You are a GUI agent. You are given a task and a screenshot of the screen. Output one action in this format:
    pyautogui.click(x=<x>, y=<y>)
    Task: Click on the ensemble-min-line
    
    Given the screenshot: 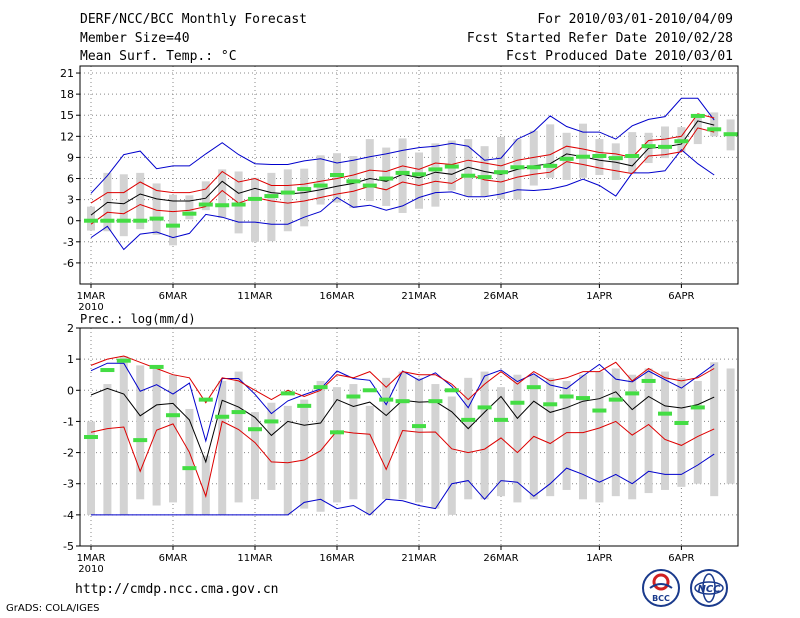 What is the action you would take?
    pyautogui.click(x=403, y=484)
    